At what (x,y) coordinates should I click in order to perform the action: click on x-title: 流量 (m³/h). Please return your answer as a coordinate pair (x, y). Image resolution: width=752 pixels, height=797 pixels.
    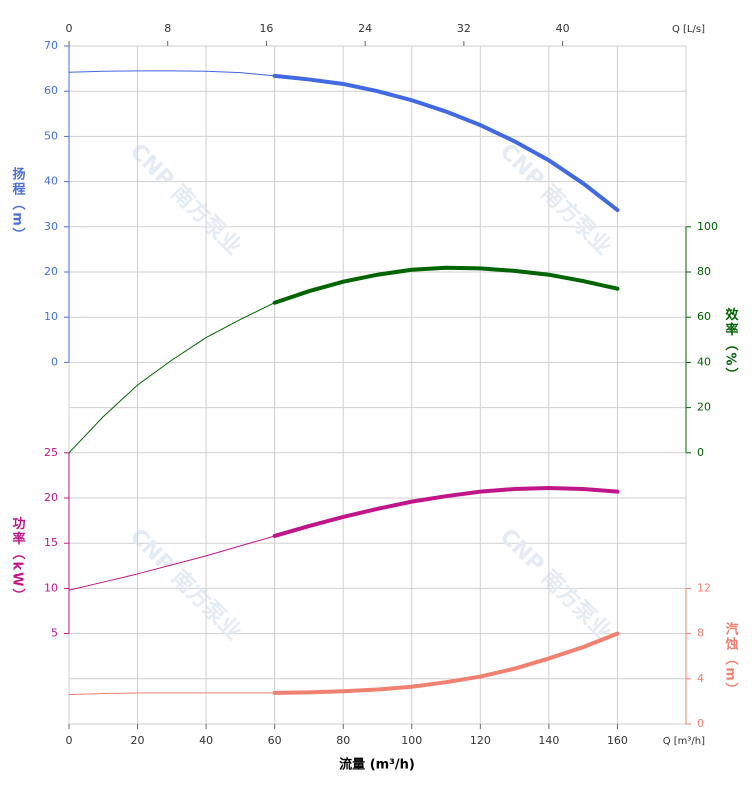
    Looking at the image, I should click on (377, 765).